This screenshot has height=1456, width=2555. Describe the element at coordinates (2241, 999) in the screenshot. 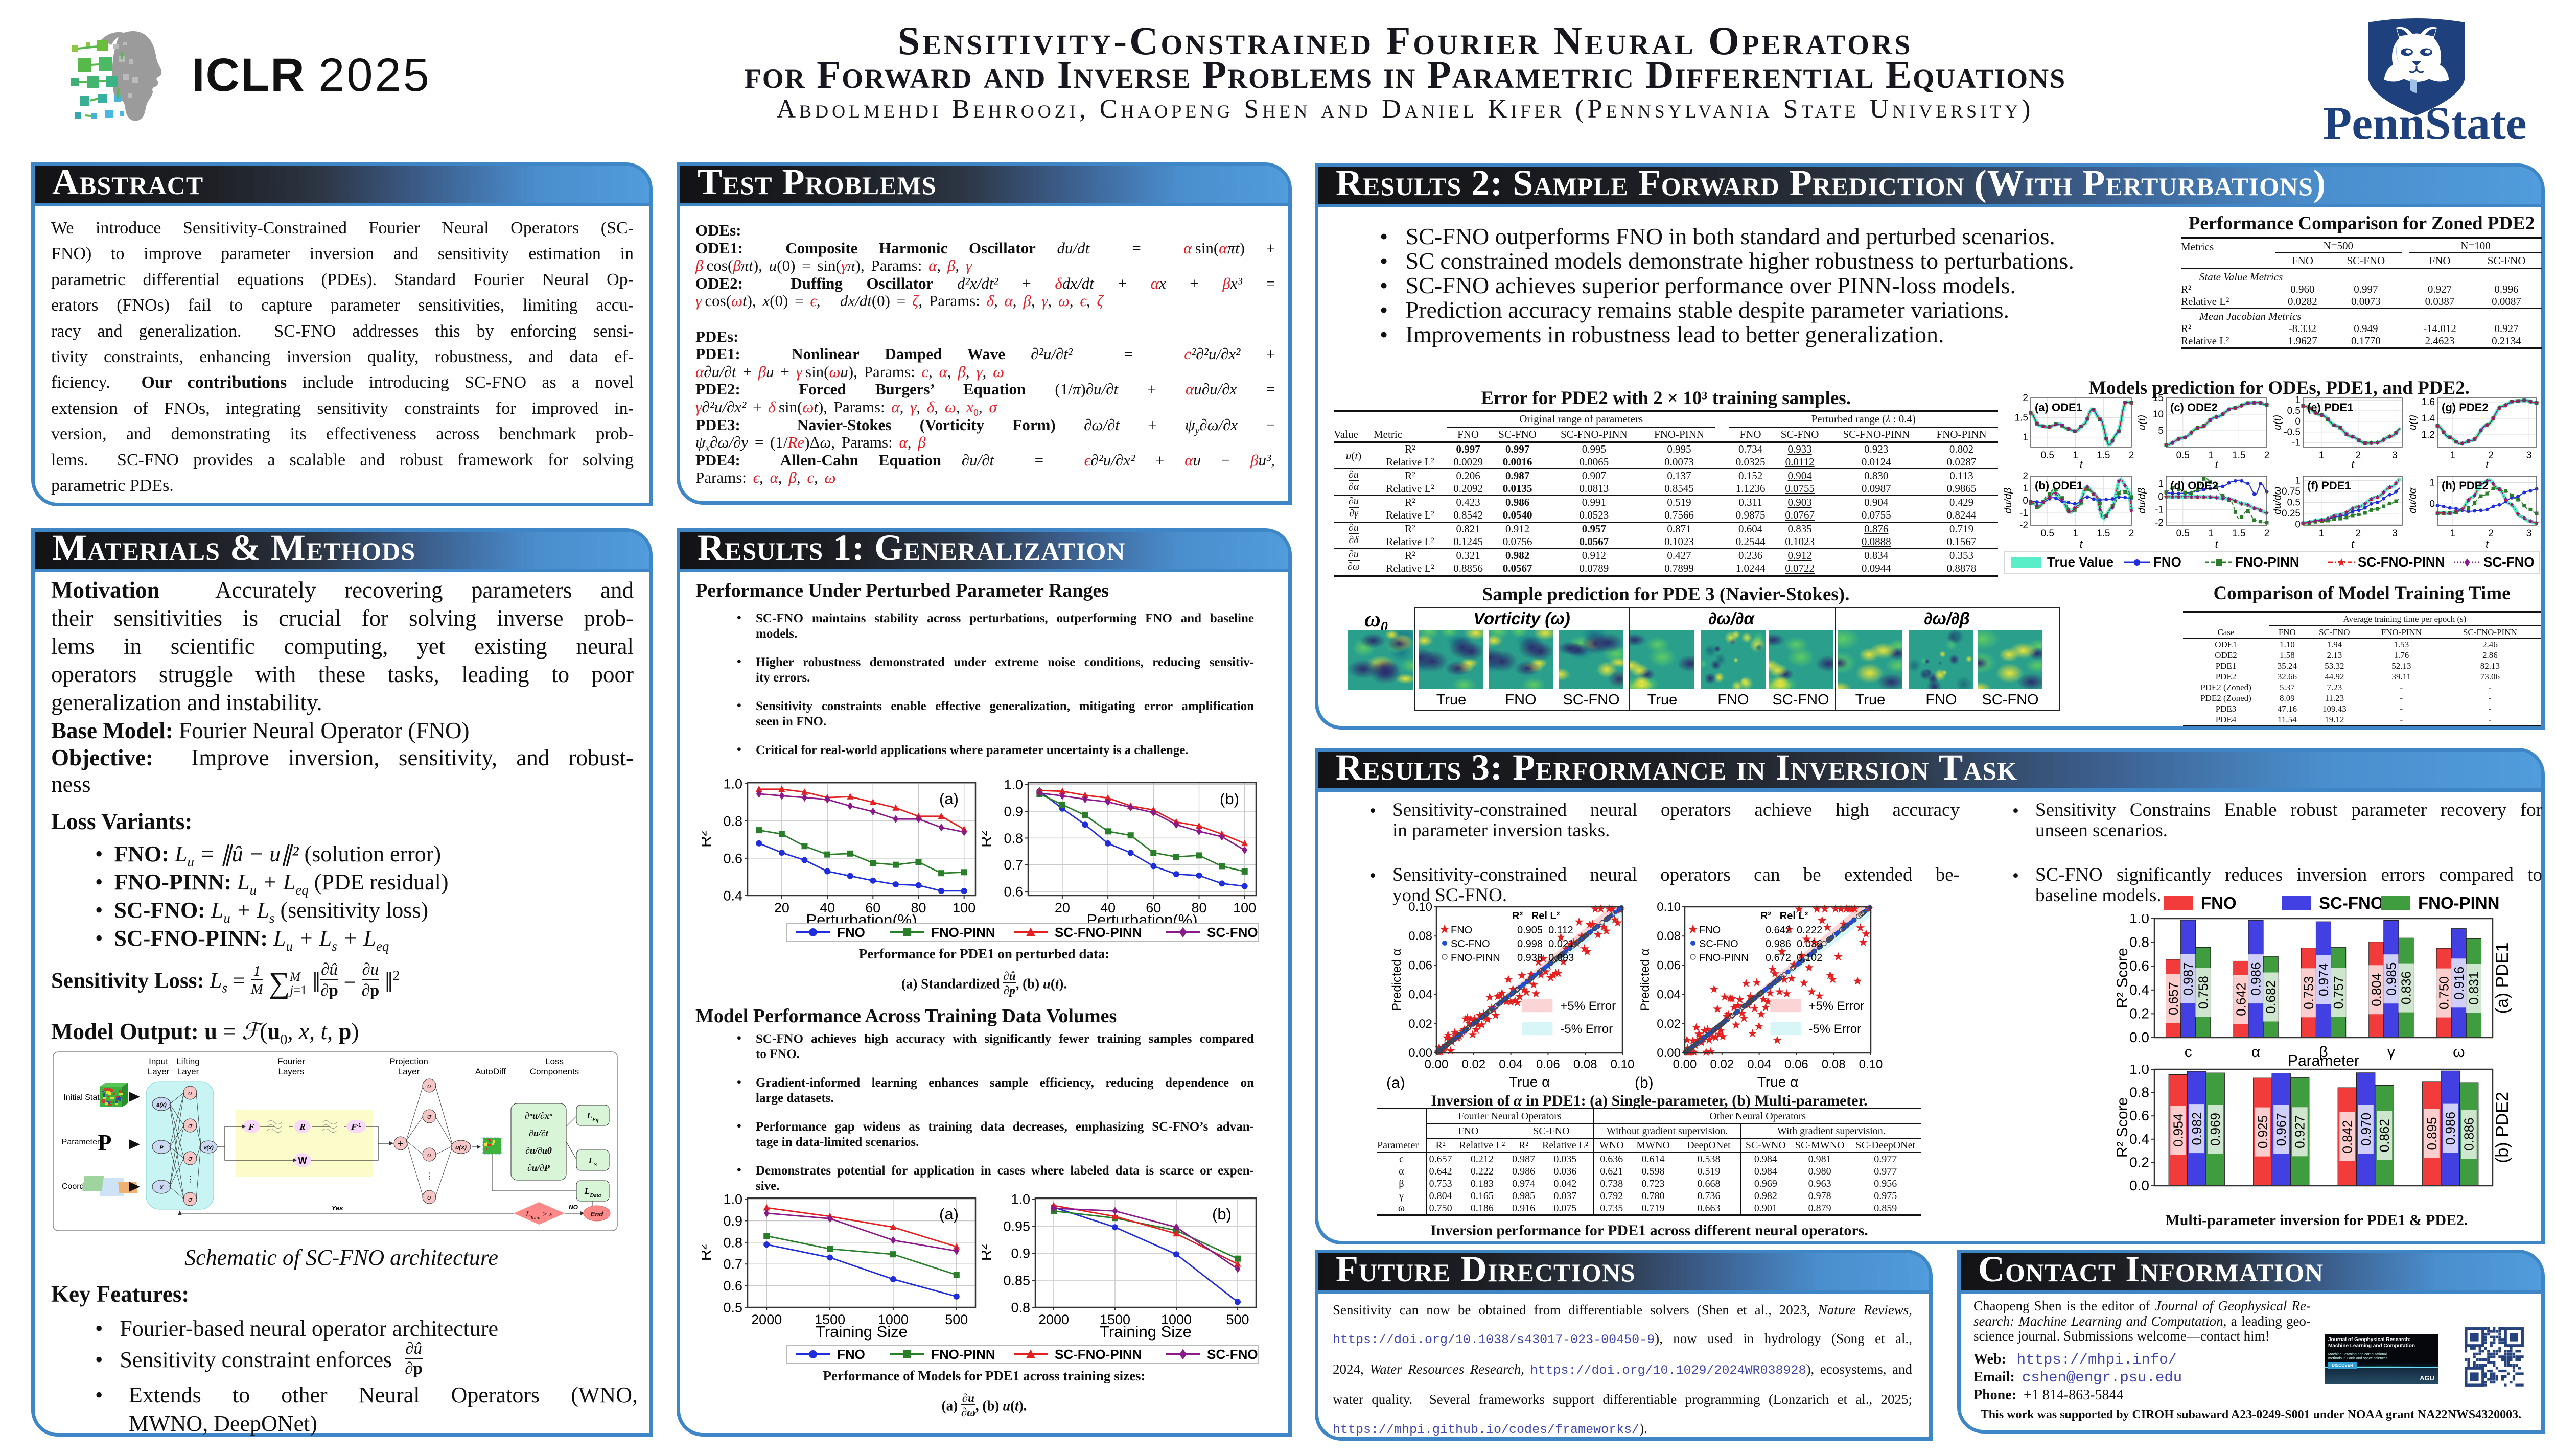

I see `svg-text: 0.642` at that location.